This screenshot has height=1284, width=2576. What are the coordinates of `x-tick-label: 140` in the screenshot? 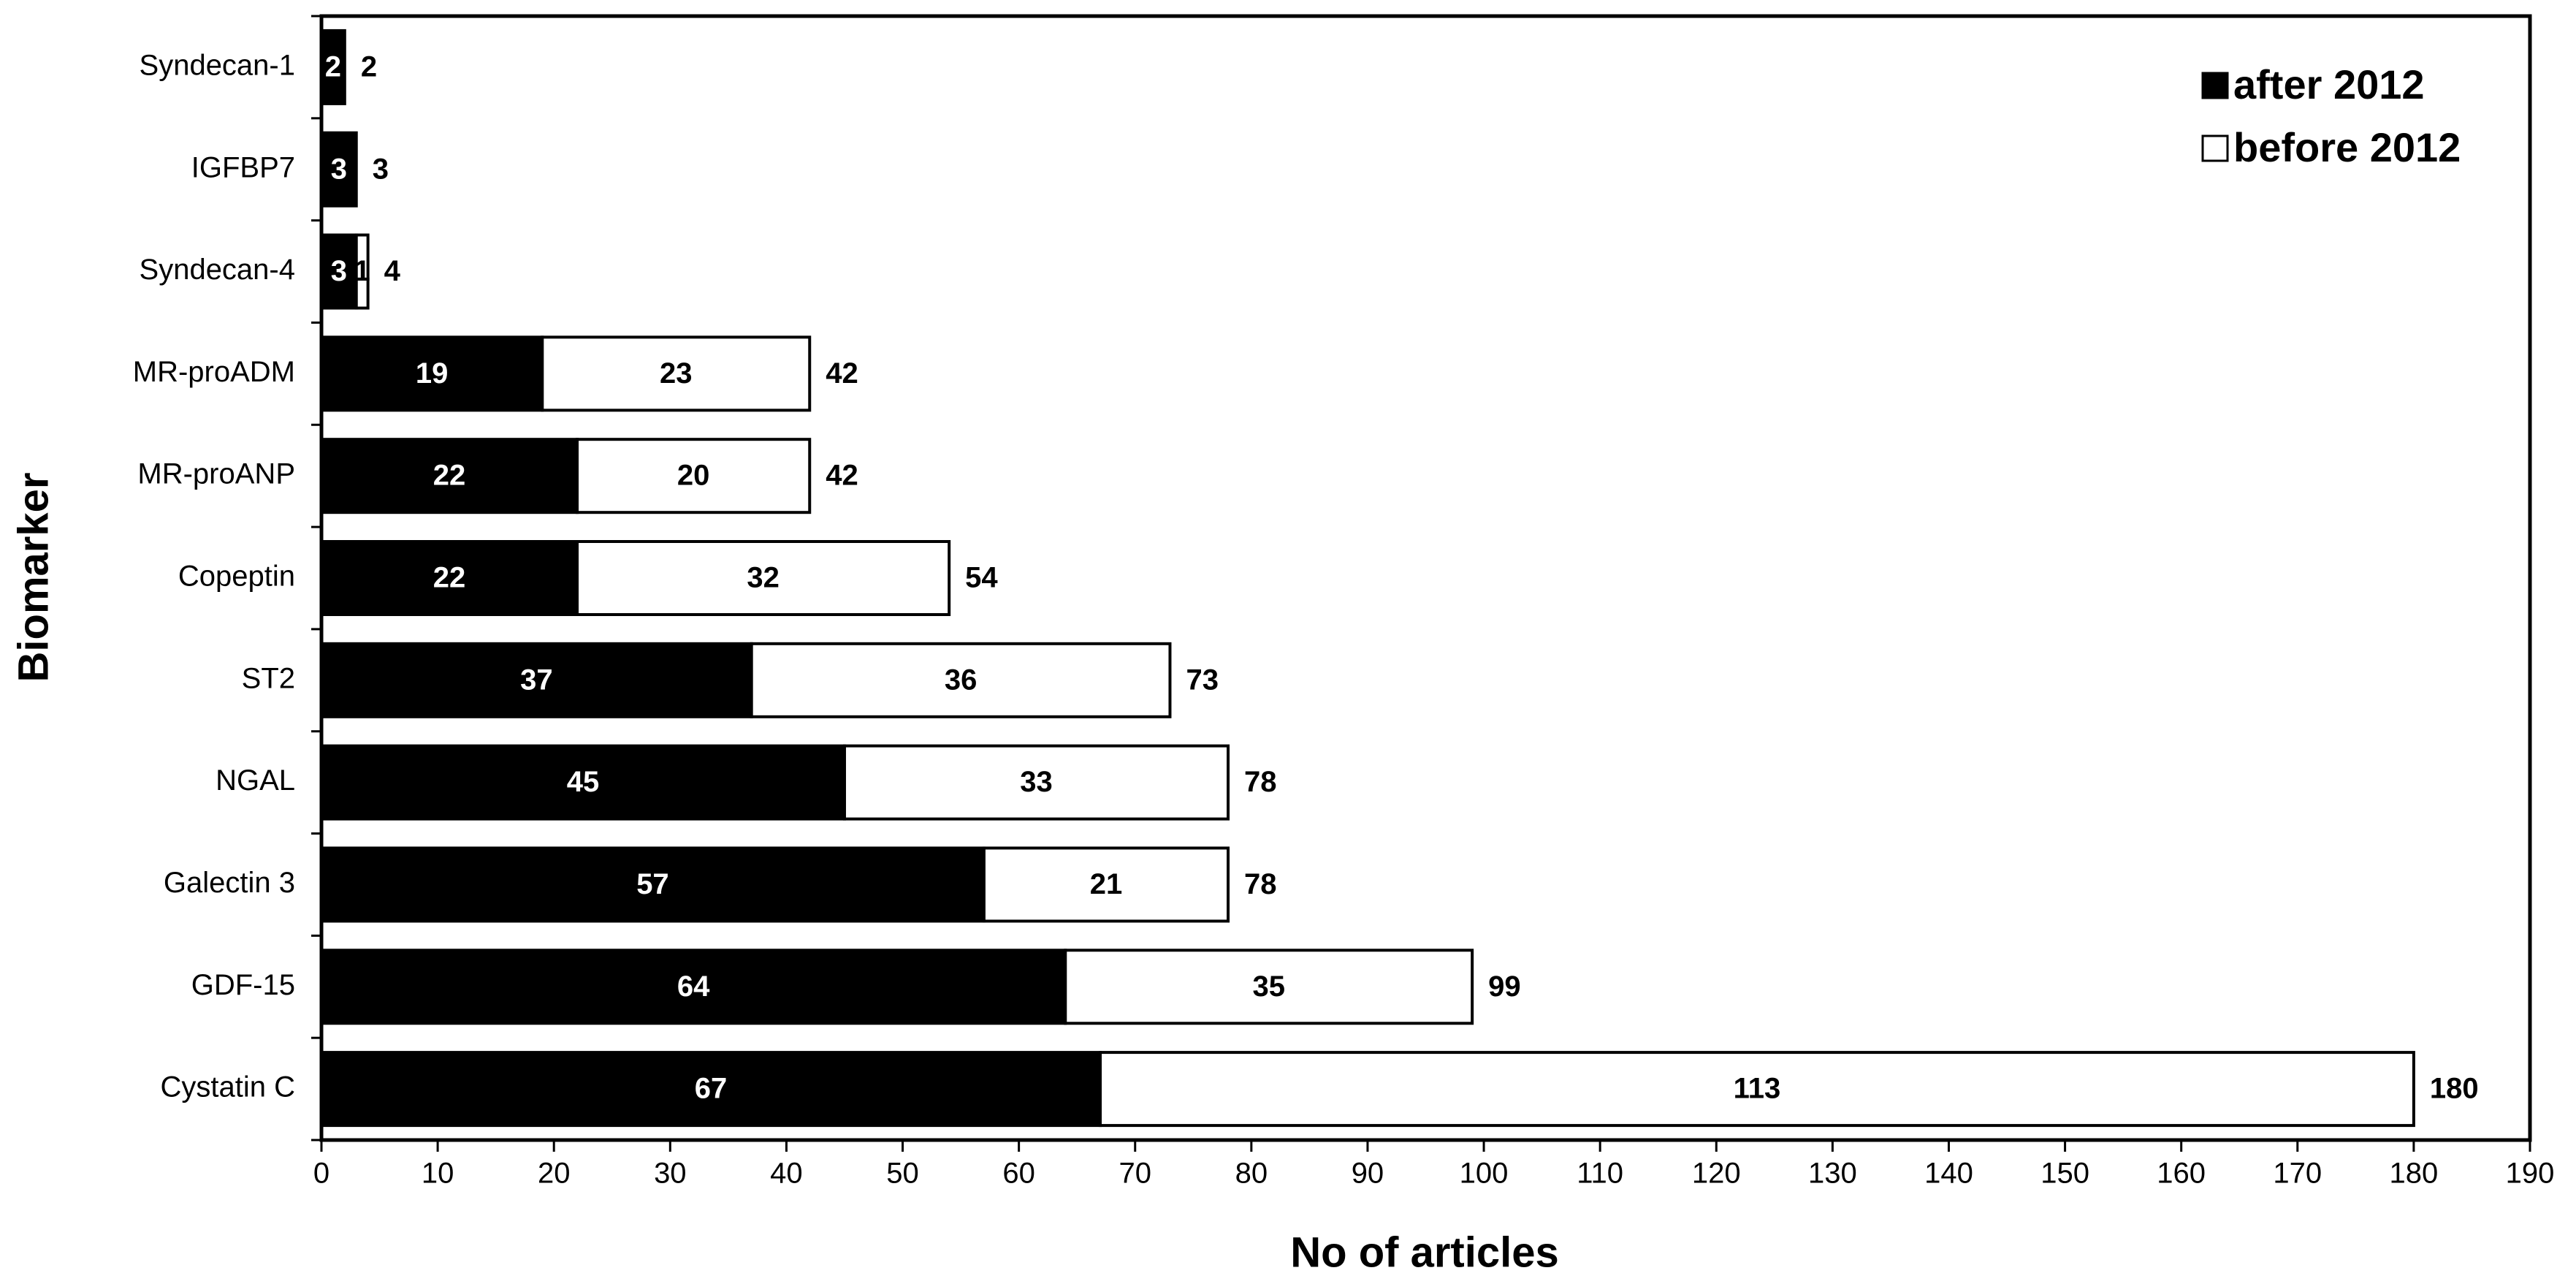 It's located at (1948, 1174).